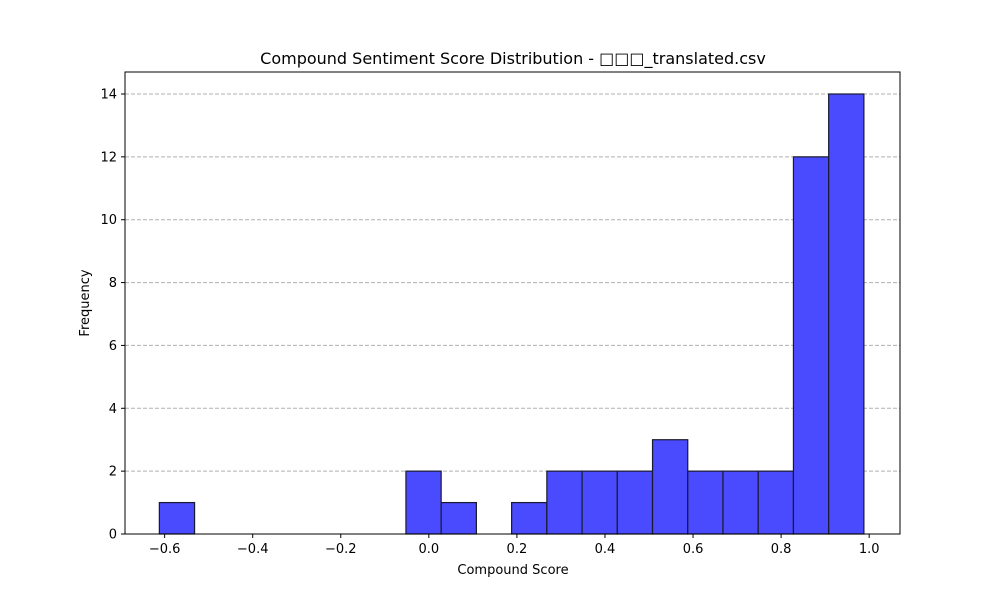 The width and height of the screenshot is (1000, 600). Describe the element at coordinates (517, 549) in the screenshot. I see `x-tick-label: 0.2` at that location.